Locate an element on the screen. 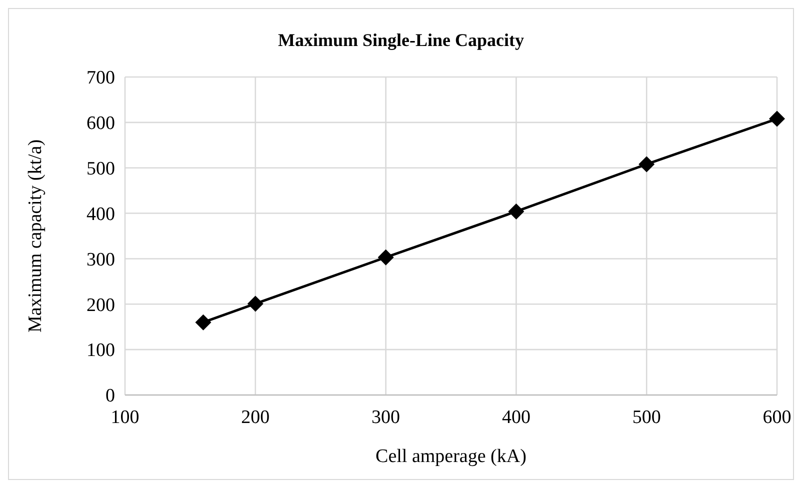 Image resolution: width=802 pixels, height=488 pixels. x-tick-label: 500 is located at coordinates (646, 417).